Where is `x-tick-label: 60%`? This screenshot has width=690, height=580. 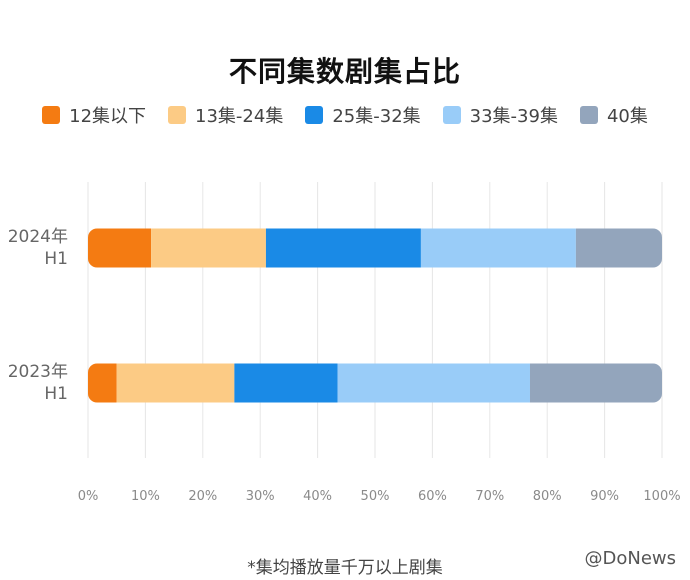
x-tick-label: 60% is located at coordinates (432, 496).